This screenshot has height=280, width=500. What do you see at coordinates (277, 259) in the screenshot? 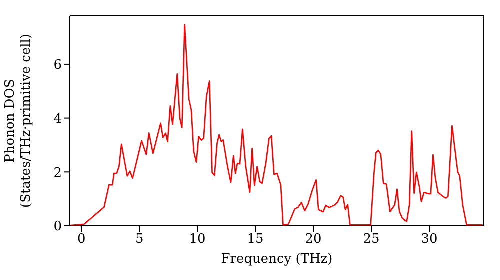
I see `x-axis-title: Frequency (THz)` at bounding box center [277, 259].